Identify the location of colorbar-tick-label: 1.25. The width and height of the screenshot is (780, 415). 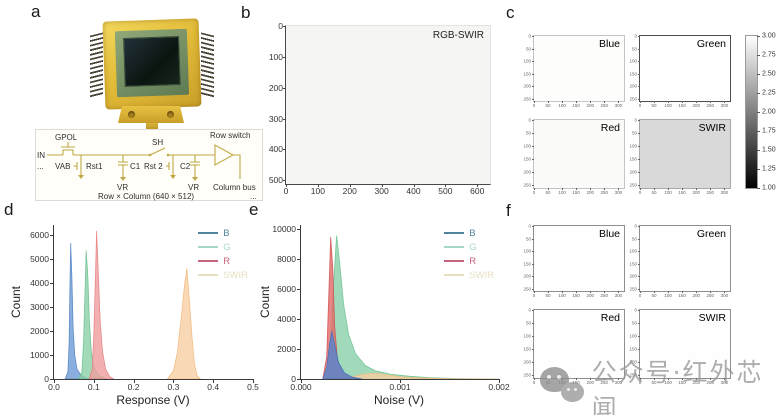
(769, 169).